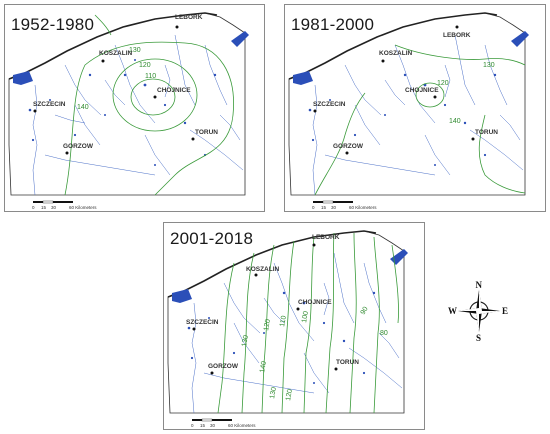  I want to click on compass-n: N, so click(479, 285).